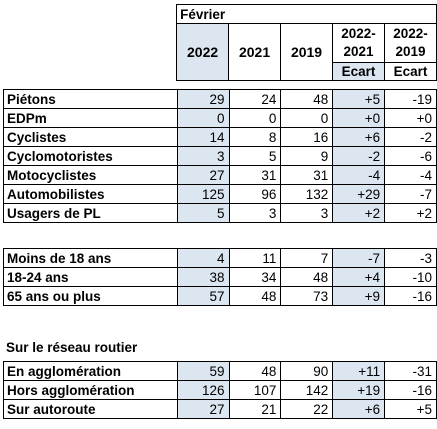  I want to click on table-row: Hors agglomération 126 107 142 +19 -16, so click(220, 390).